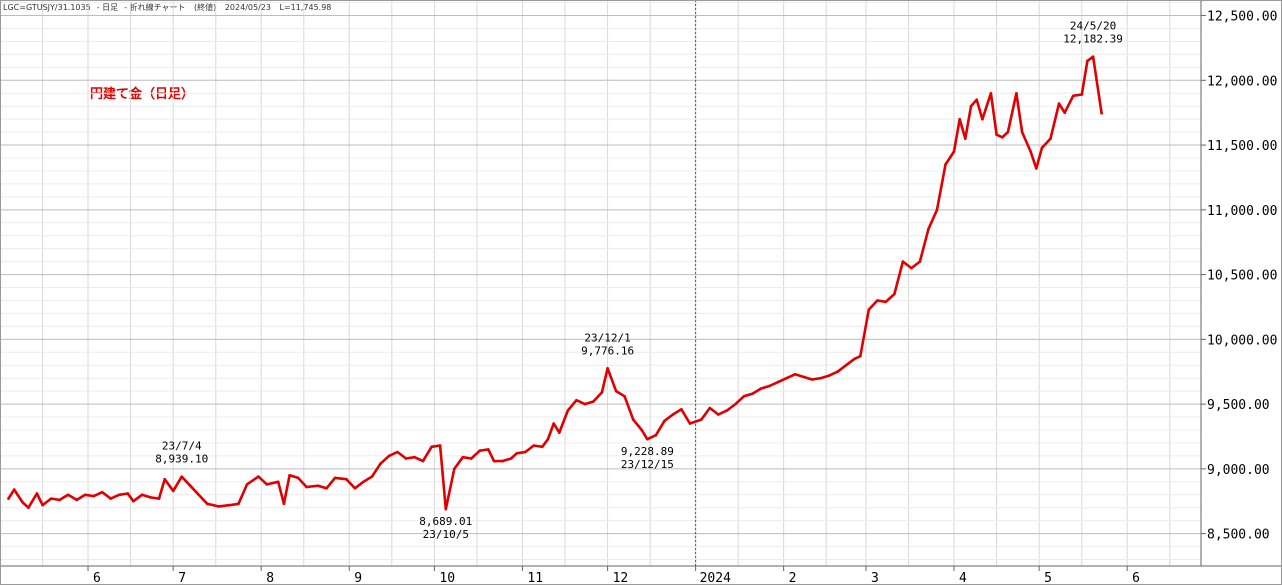 This screenshot has height=585, width=1282. I want to click on y-tick-label: 10,500.00, so click(1242, 276).